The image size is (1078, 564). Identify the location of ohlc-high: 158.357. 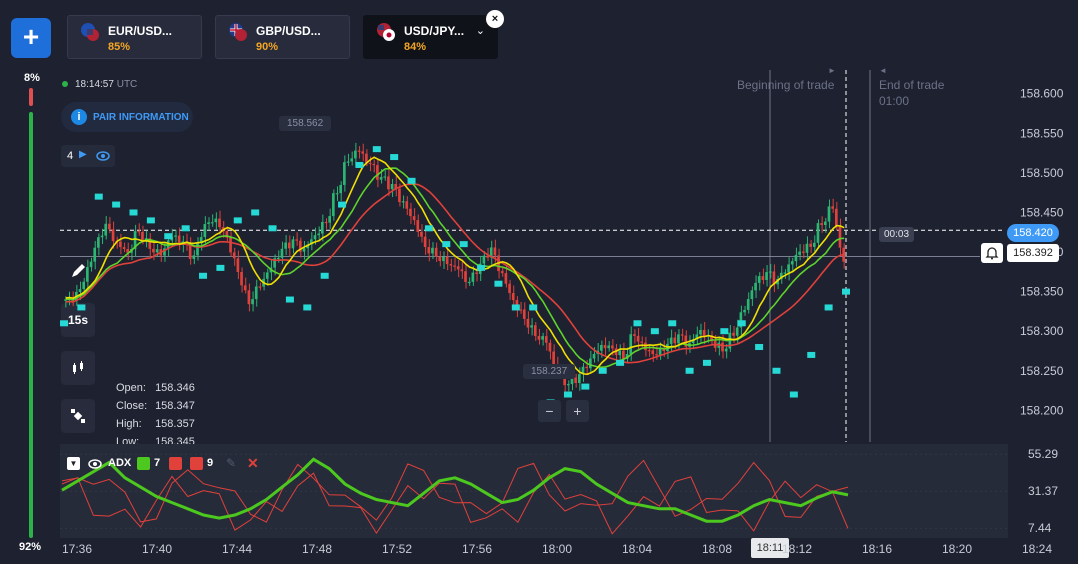
(175, 424).